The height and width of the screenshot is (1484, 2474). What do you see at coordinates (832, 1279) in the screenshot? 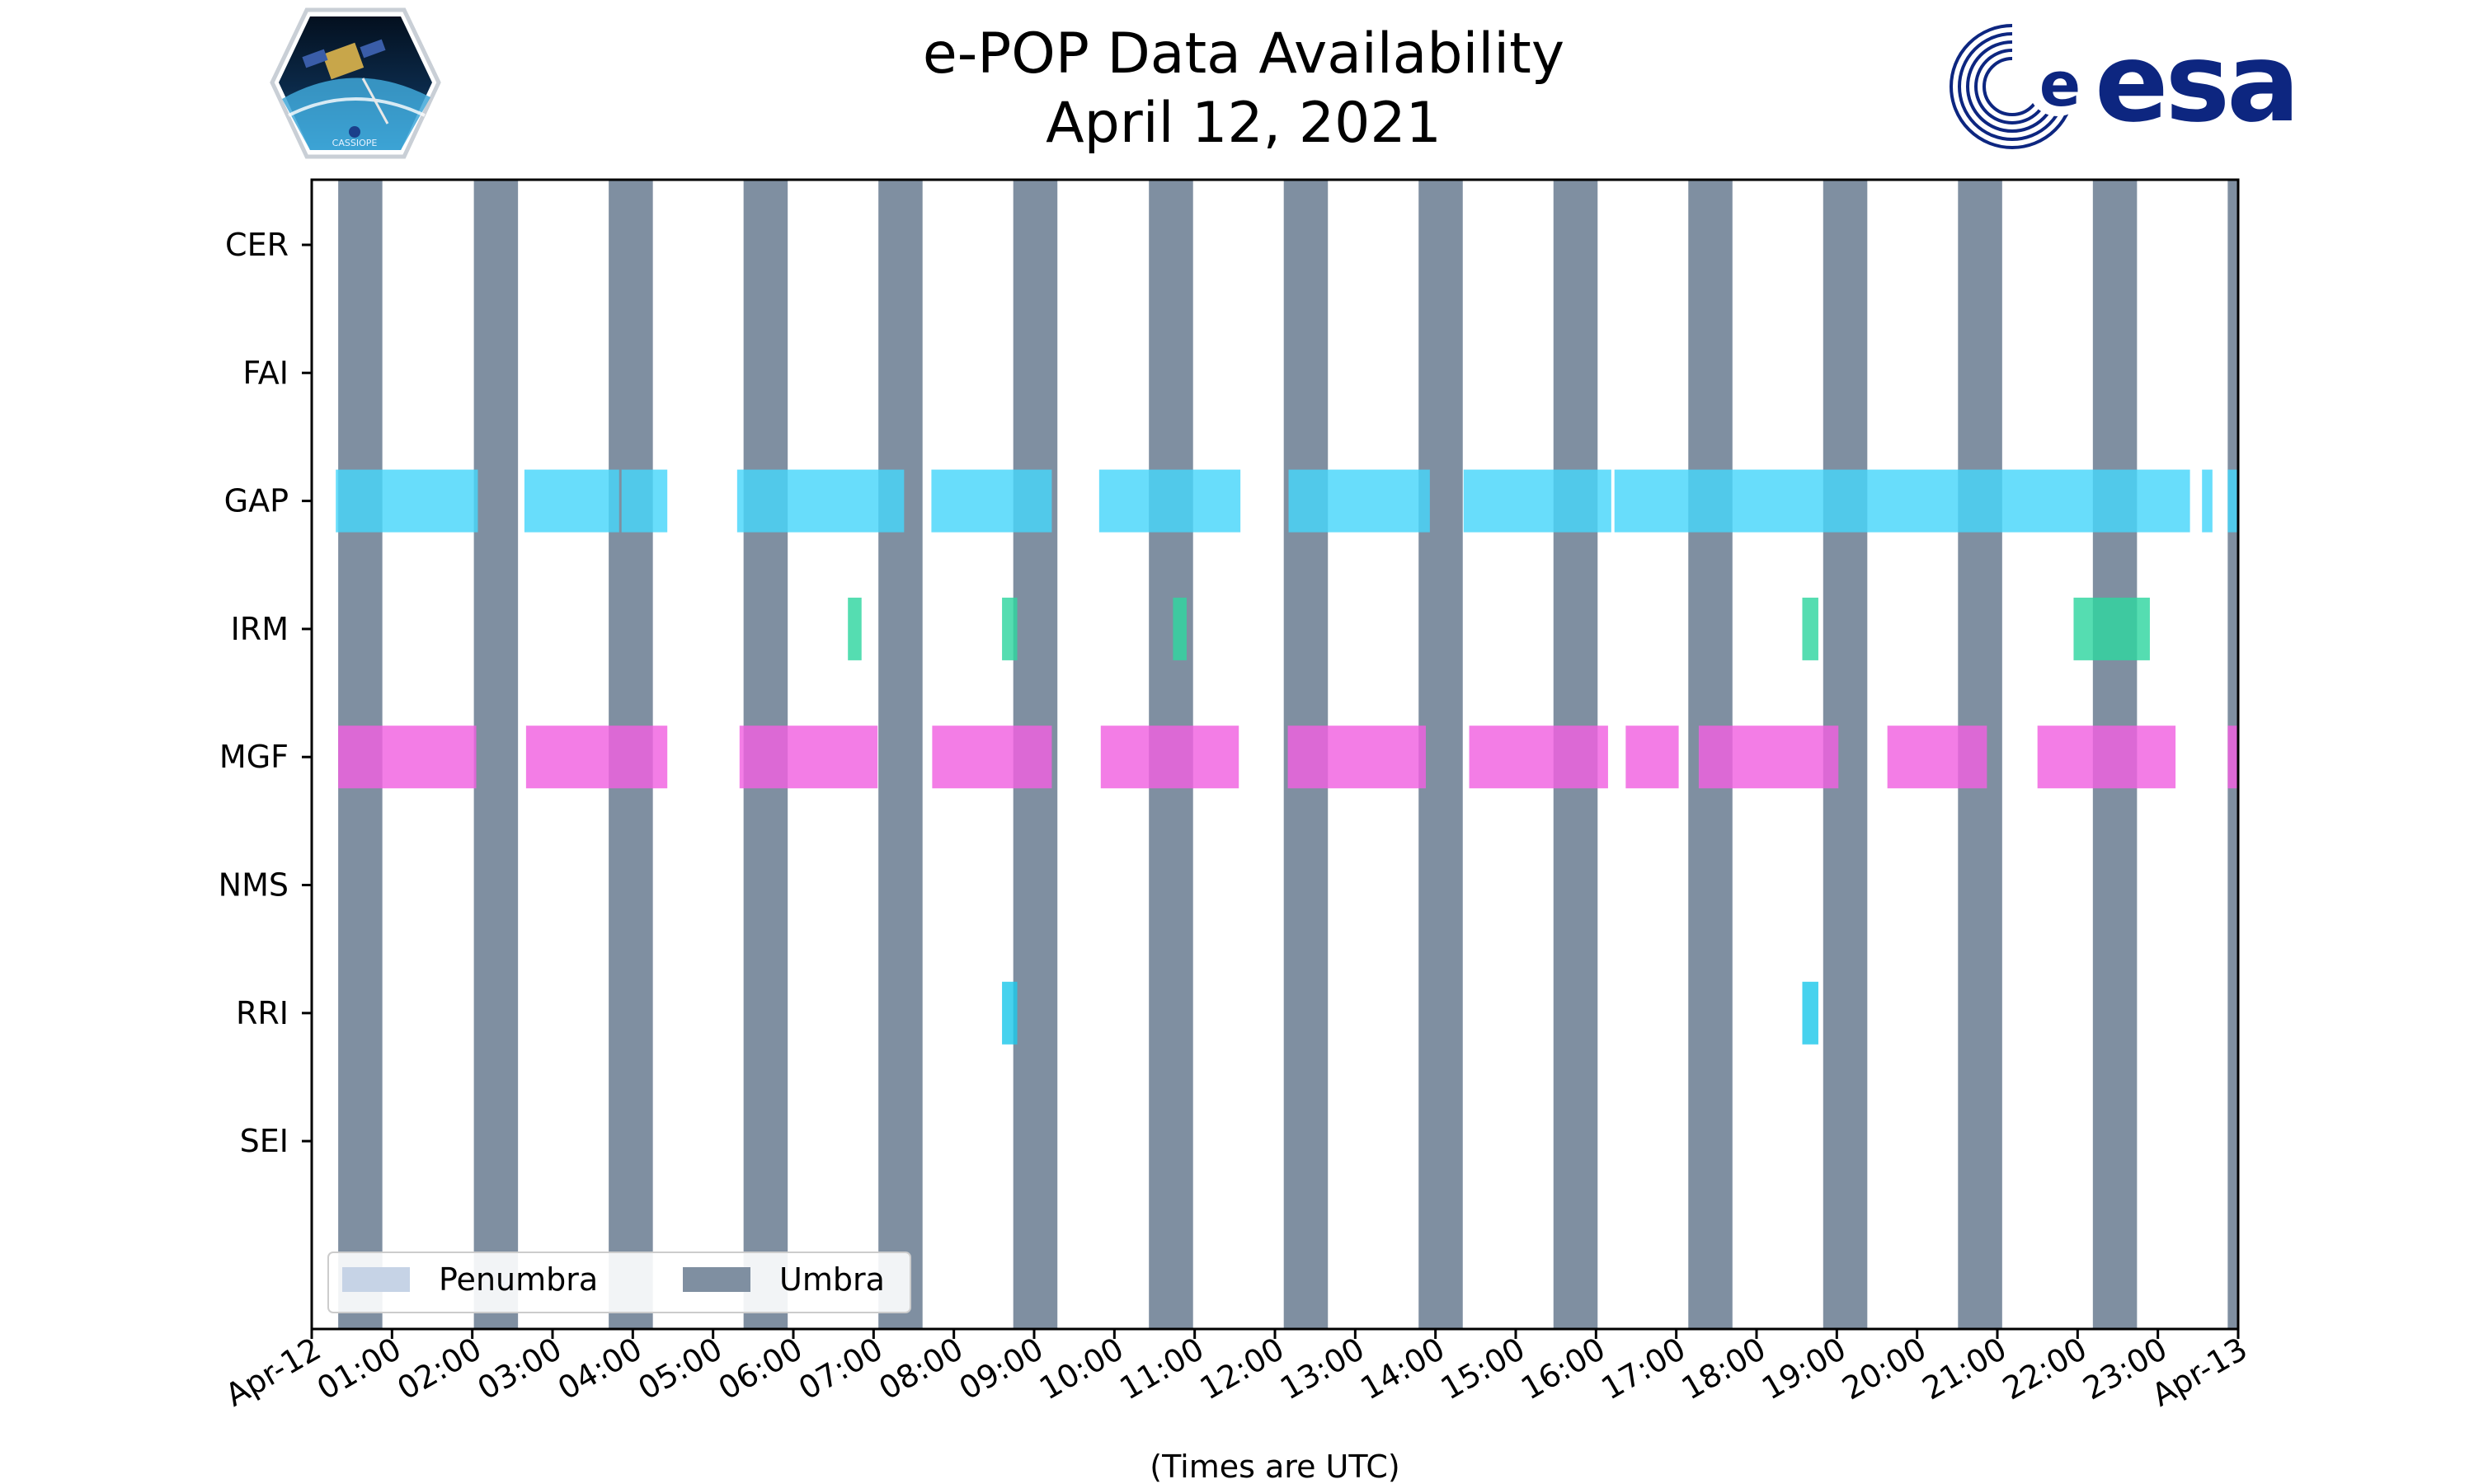
I see `legend-label-umbra: Umbra` at bounding box center [832, 1279].